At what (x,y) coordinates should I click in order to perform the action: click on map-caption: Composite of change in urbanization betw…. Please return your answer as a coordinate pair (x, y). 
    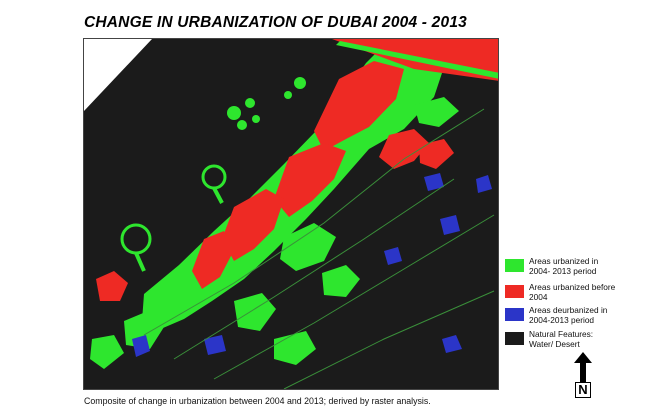
    Looking at the image, I should click on (257, 401).